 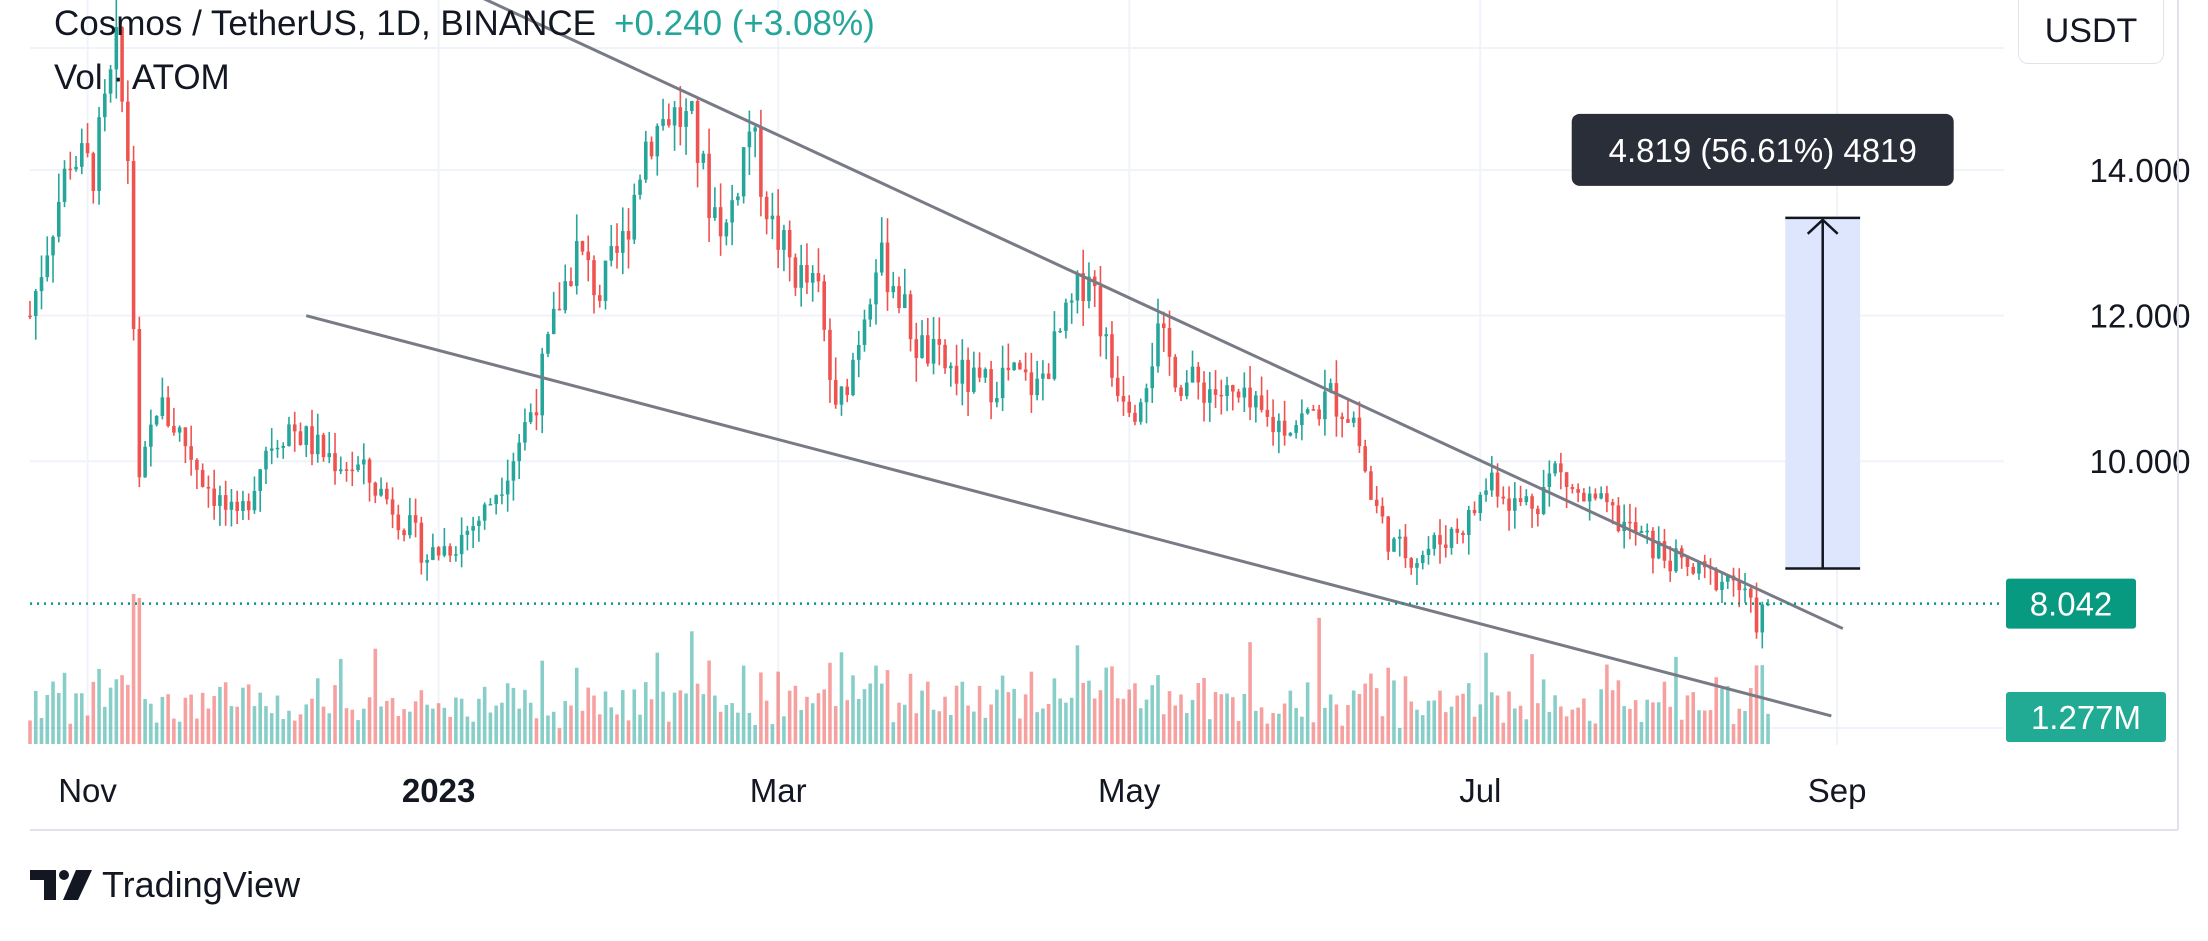 I want to click on price-axis-label: 10.000, so click(x=2140, y=461).